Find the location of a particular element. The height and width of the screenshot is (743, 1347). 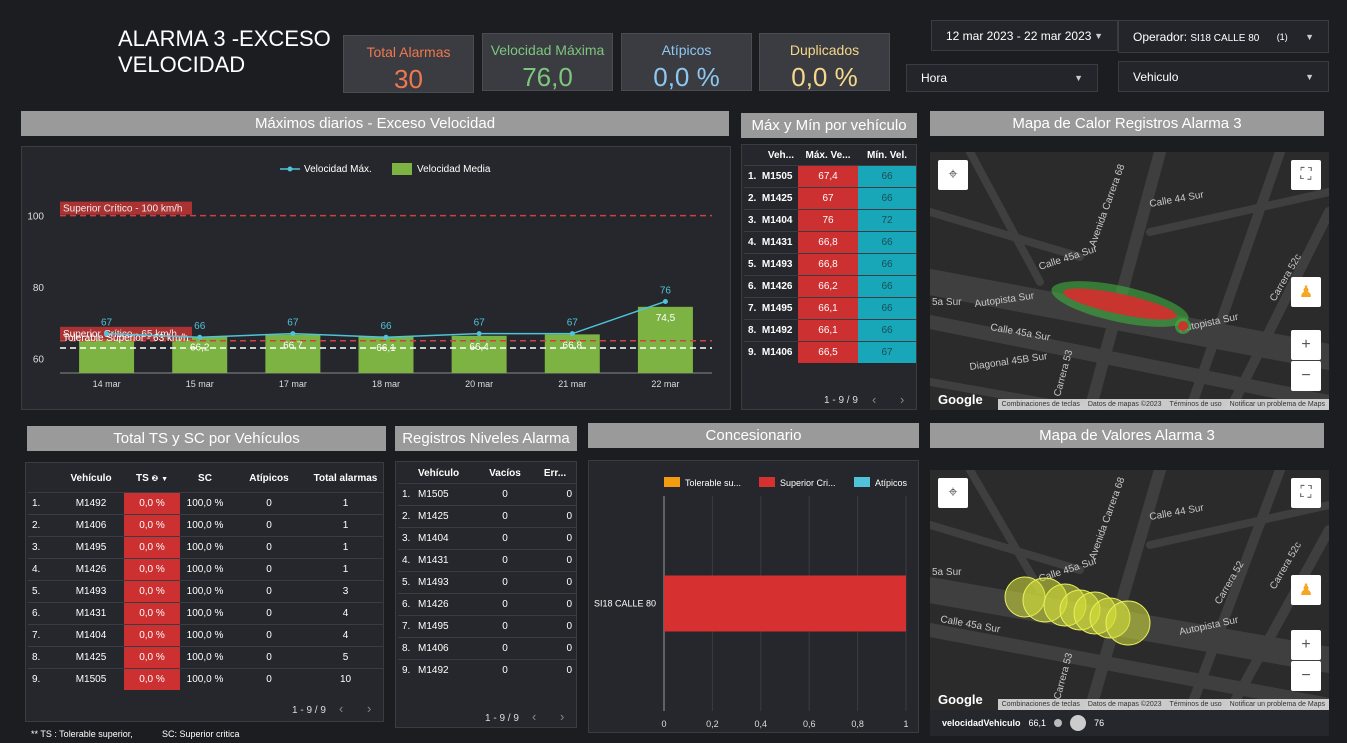

help-icon: ❷ is located at coordinates (155, 479).